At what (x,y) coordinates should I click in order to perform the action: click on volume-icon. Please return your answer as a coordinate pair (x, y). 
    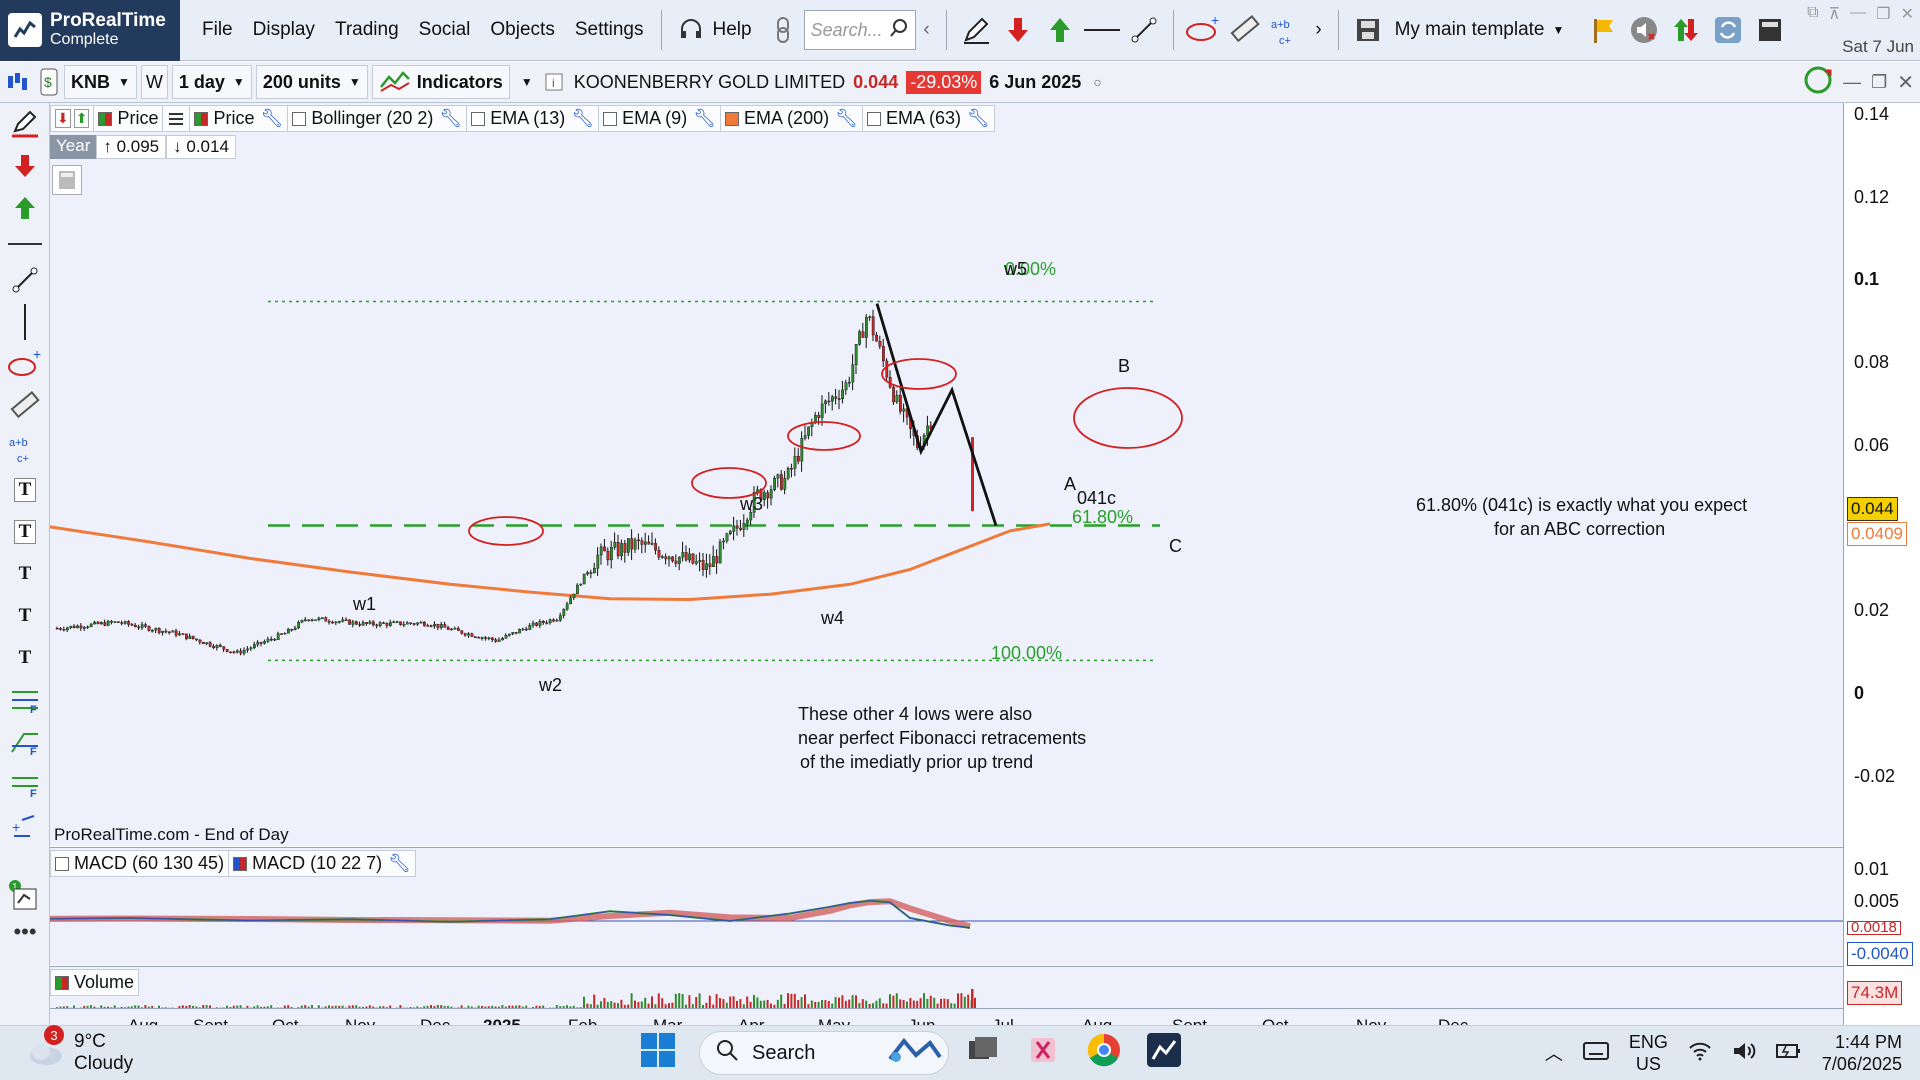
    Looking at the image, I should click on (1744, 1053).